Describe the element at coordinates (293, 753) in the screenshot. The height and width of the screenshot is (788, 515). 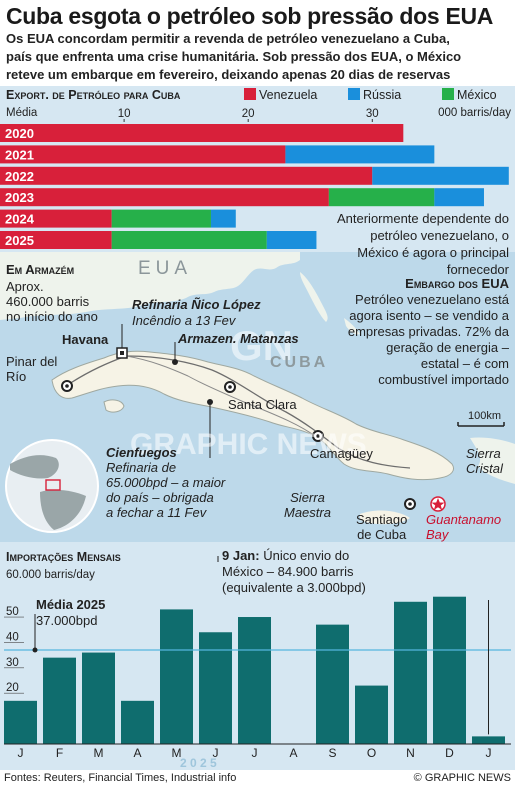
I see `month-label: A` at that location.